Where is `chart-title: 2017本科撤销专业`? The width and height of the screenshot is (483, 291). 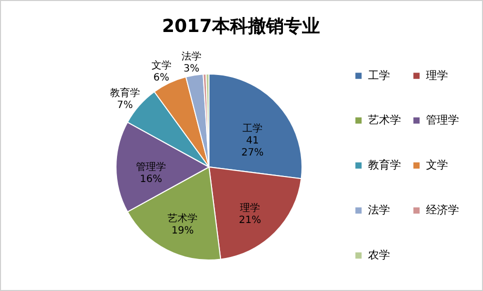 chart-title: 2017本科撤销专业 is located at coordinates (241, 26).